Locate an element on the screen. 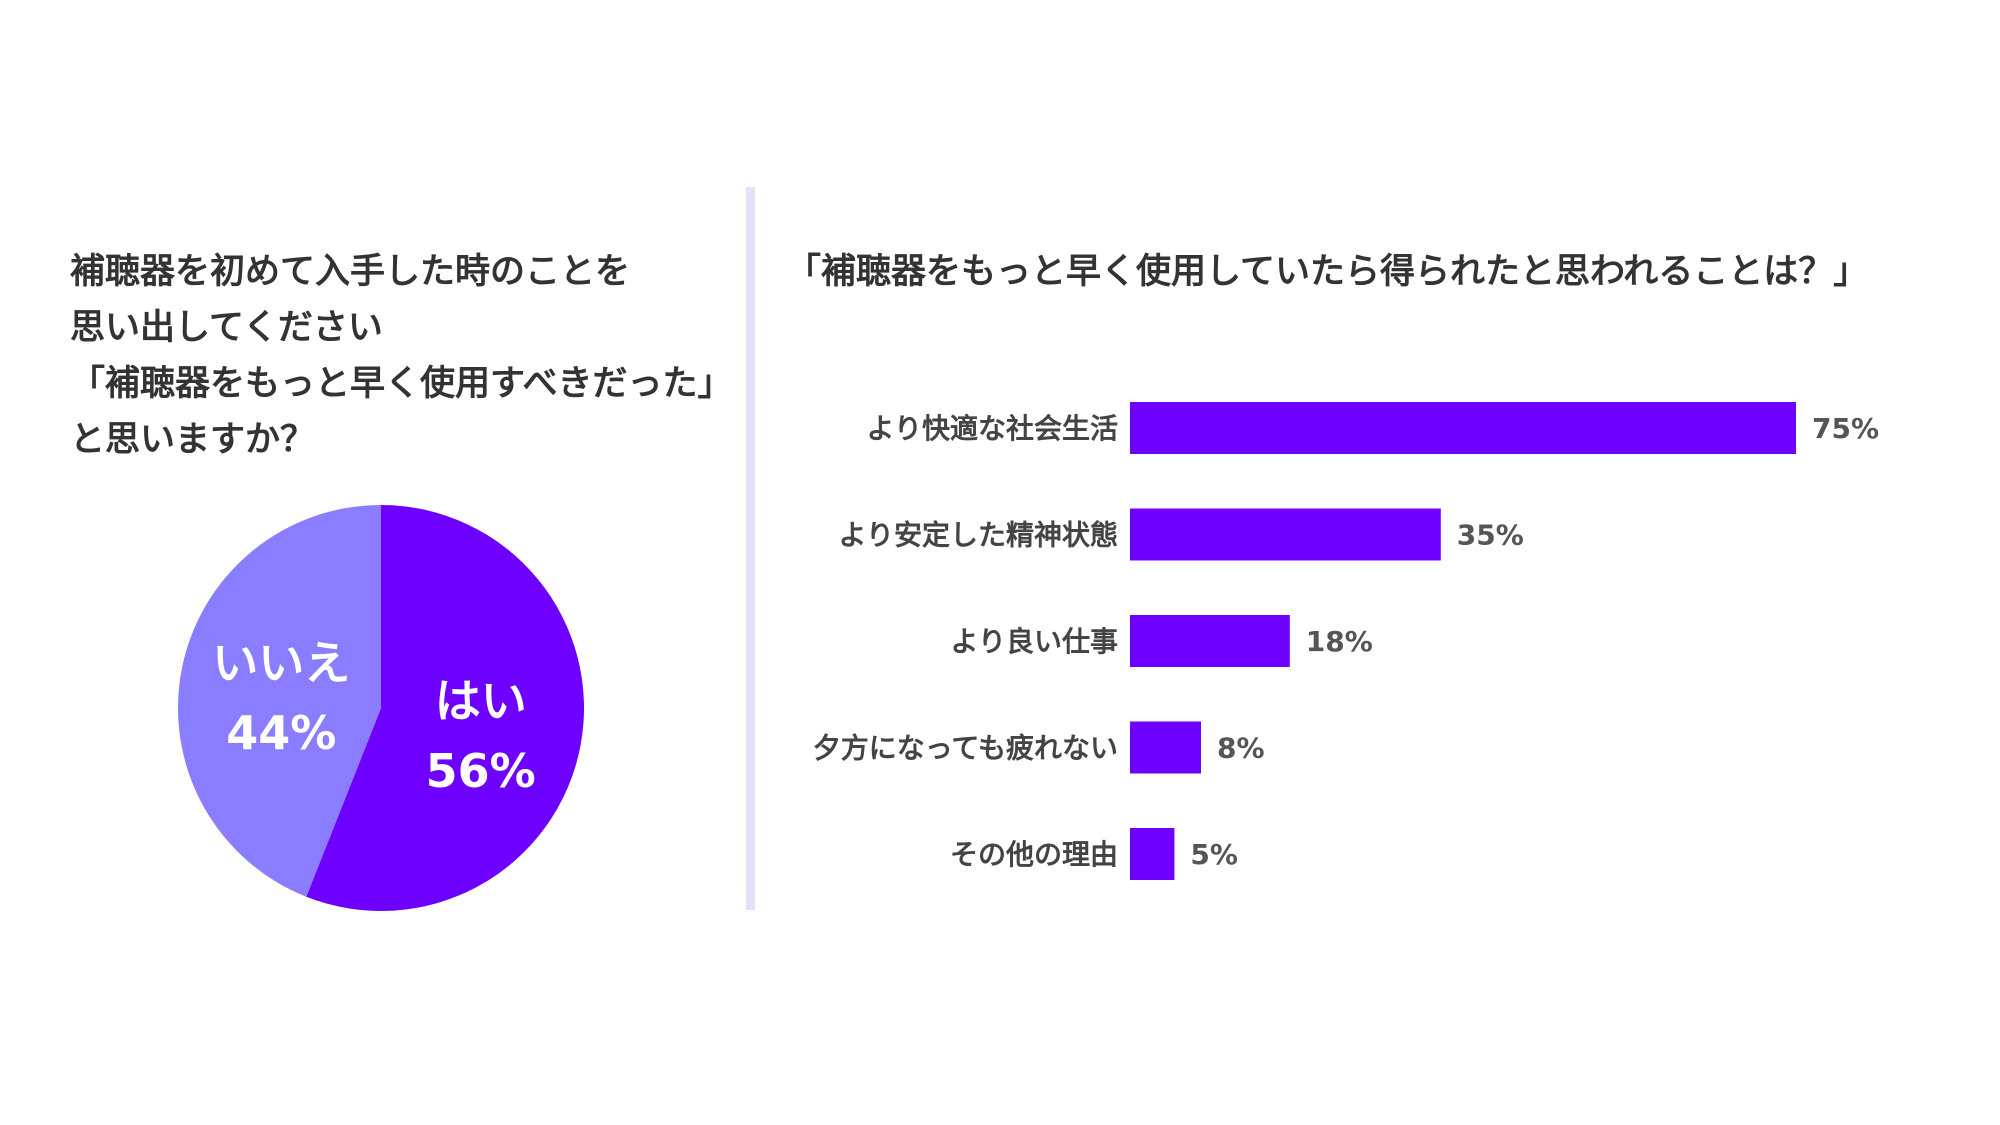 This screenshot has height=1125, width=2000. bar-category-label: 夕方になっても疲れない is located at coordinates (965, 748).